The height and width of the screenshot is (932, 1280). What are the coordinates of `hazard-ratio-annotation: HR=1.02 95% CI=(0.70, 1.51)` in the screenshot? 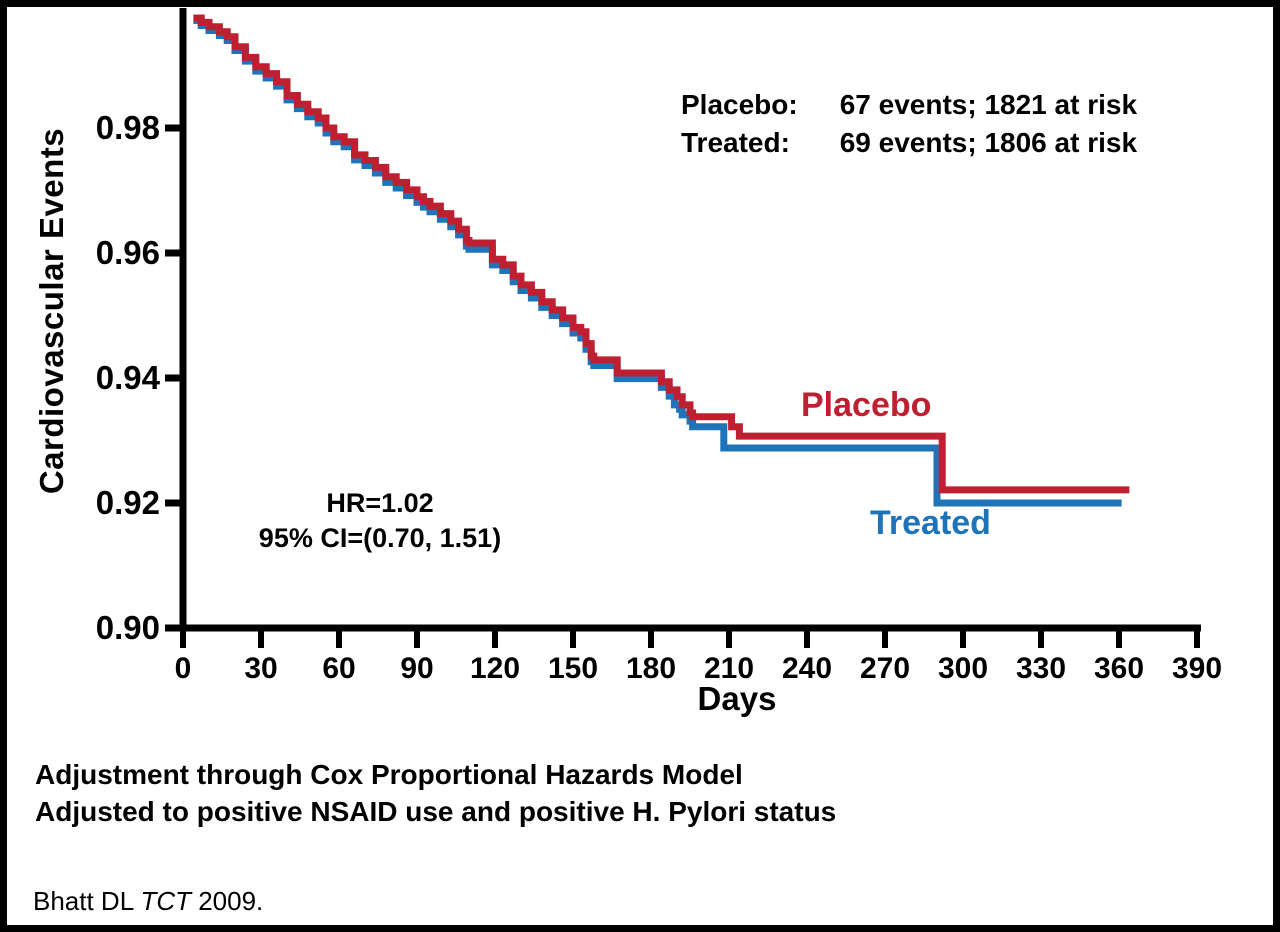 It's located at (380, 521).